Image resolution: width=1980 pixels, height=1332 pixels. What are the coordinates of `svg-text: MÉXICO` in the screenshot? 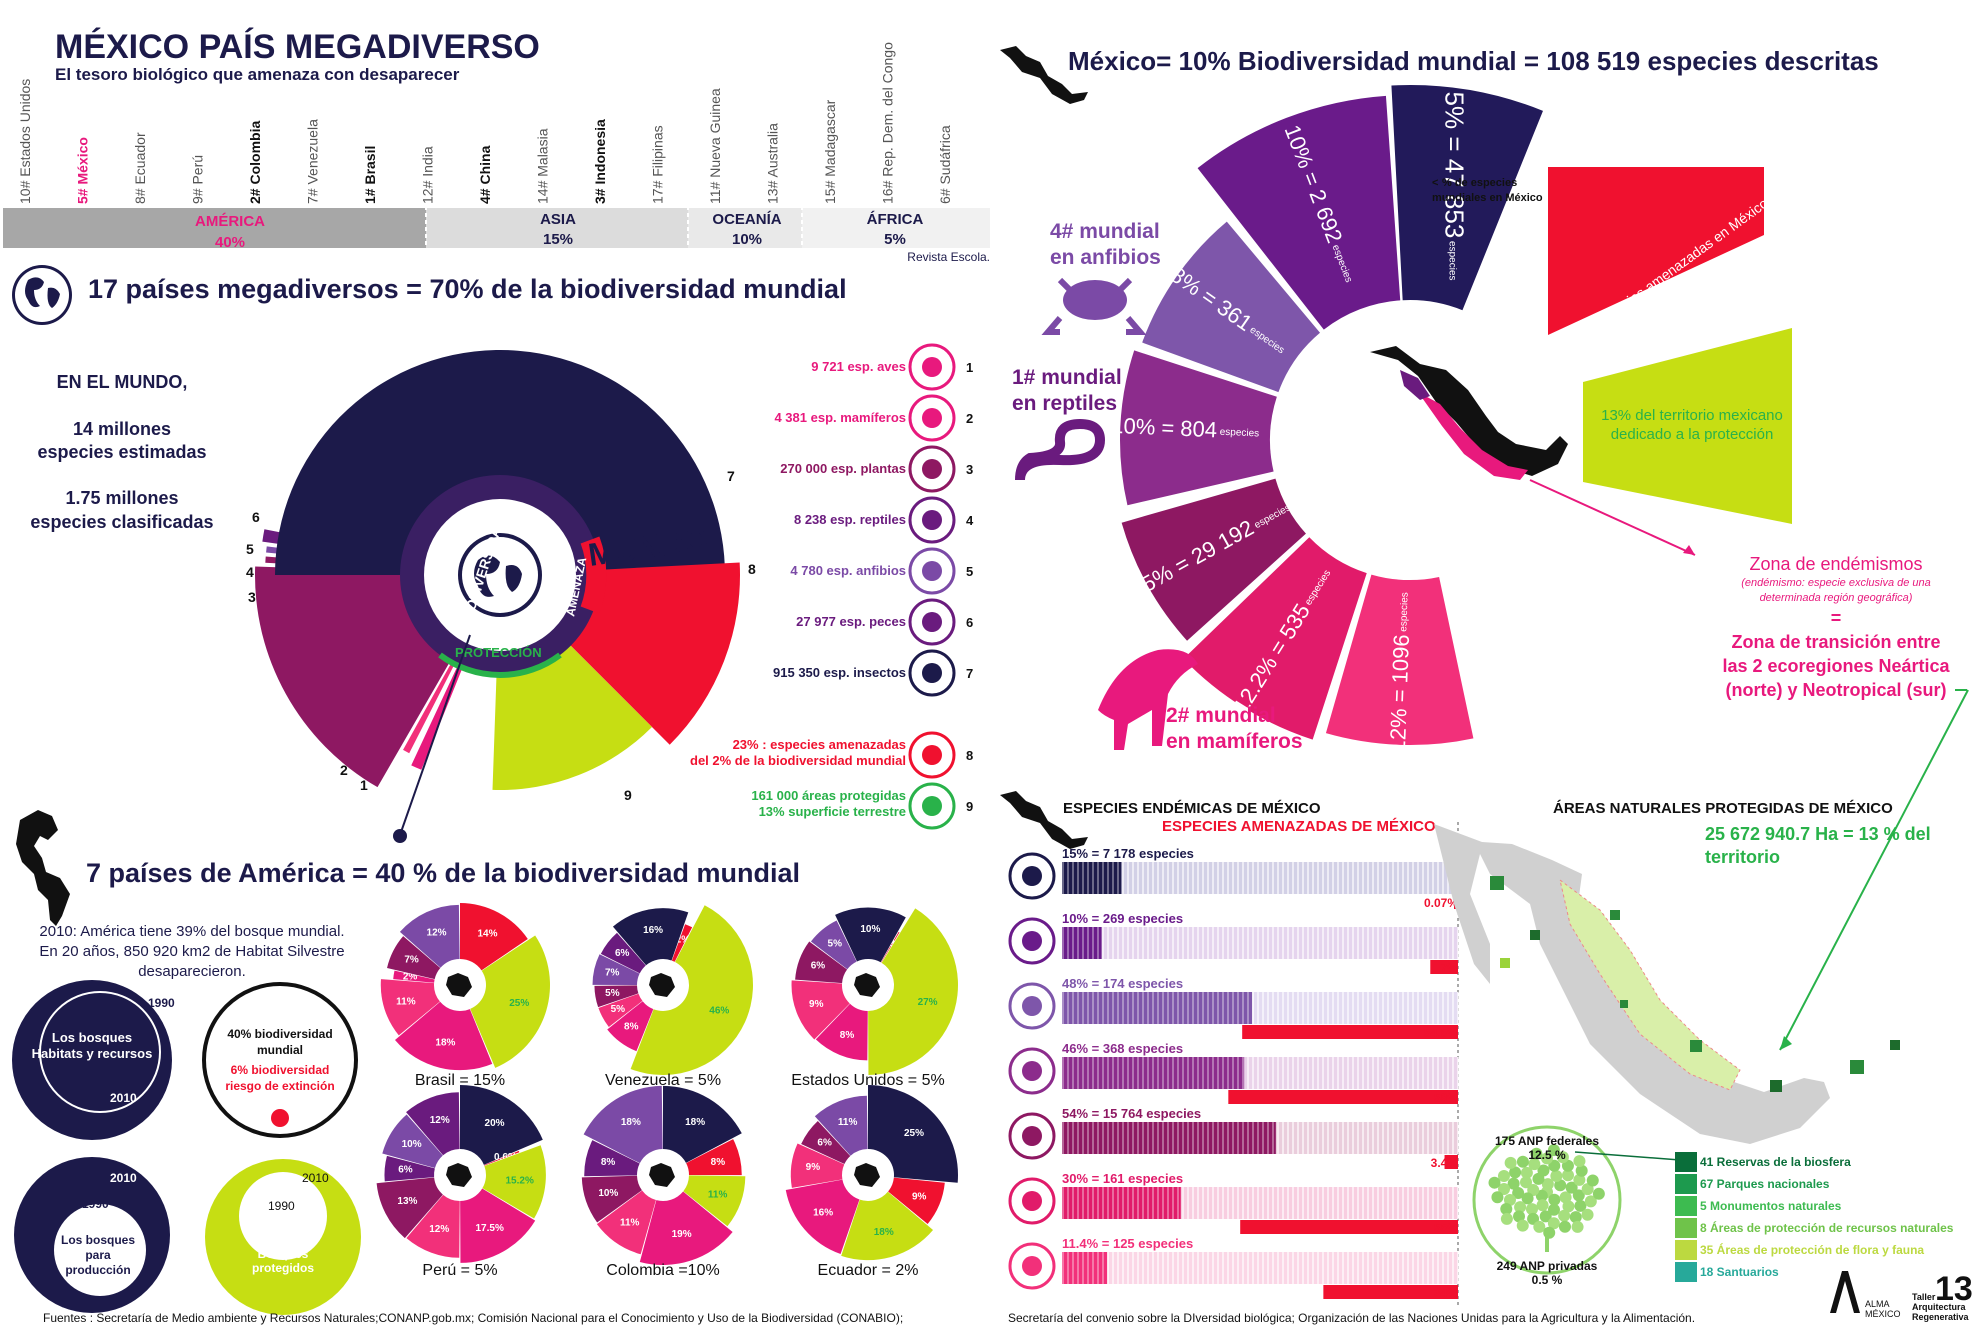 It's located at (1883, 1314).